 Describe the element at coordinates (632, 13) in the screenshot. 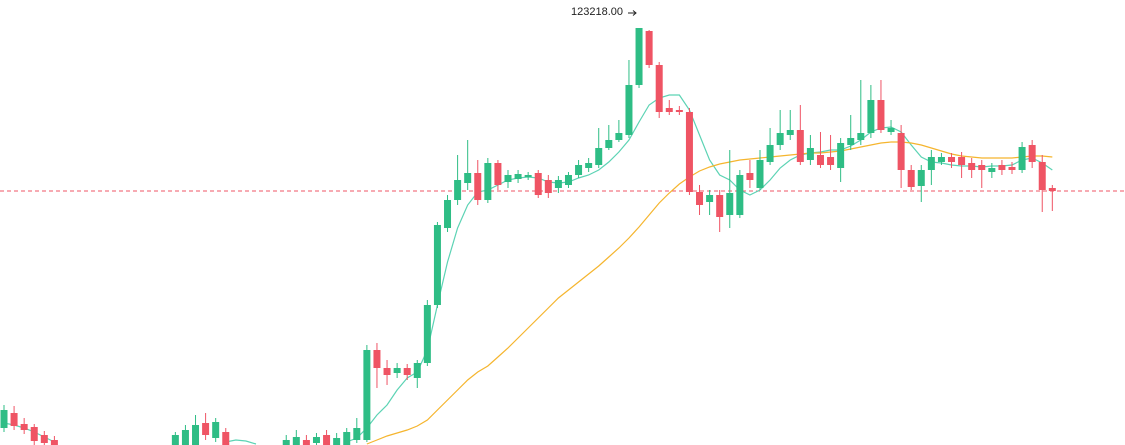

I see `annotation-arrow` at that location.